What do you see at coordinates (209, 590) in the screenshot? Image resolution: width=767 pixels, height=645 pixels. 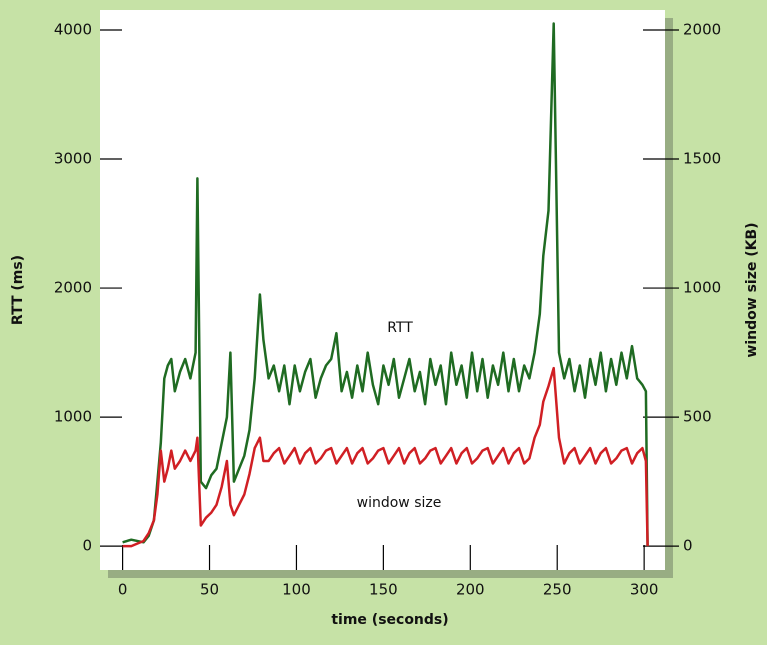 I see `x-tick-label: 50` at bounding box center [209, 590].